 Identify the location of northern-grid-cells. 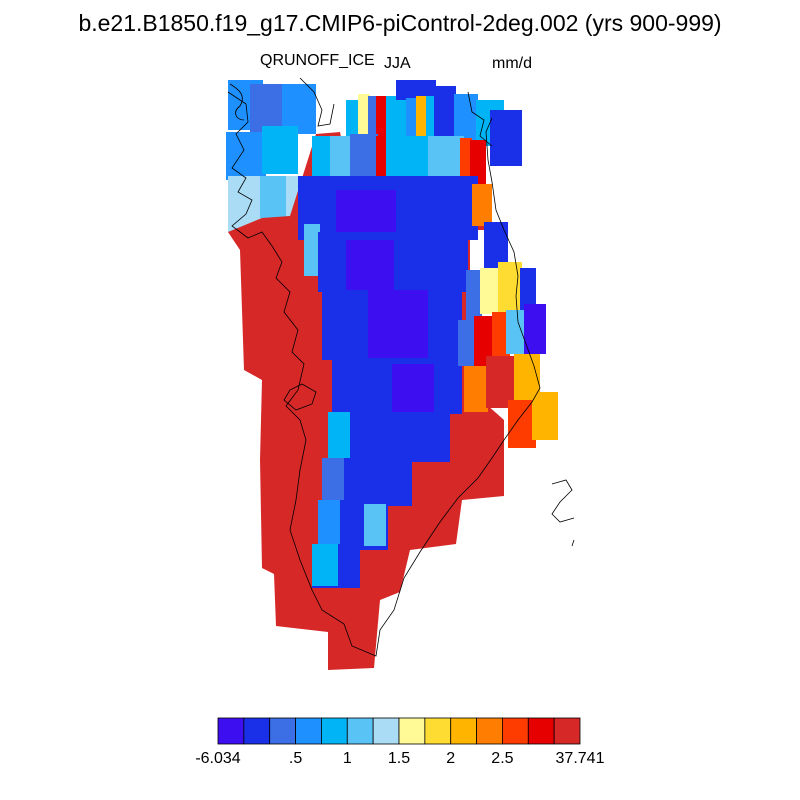
(374, 156).